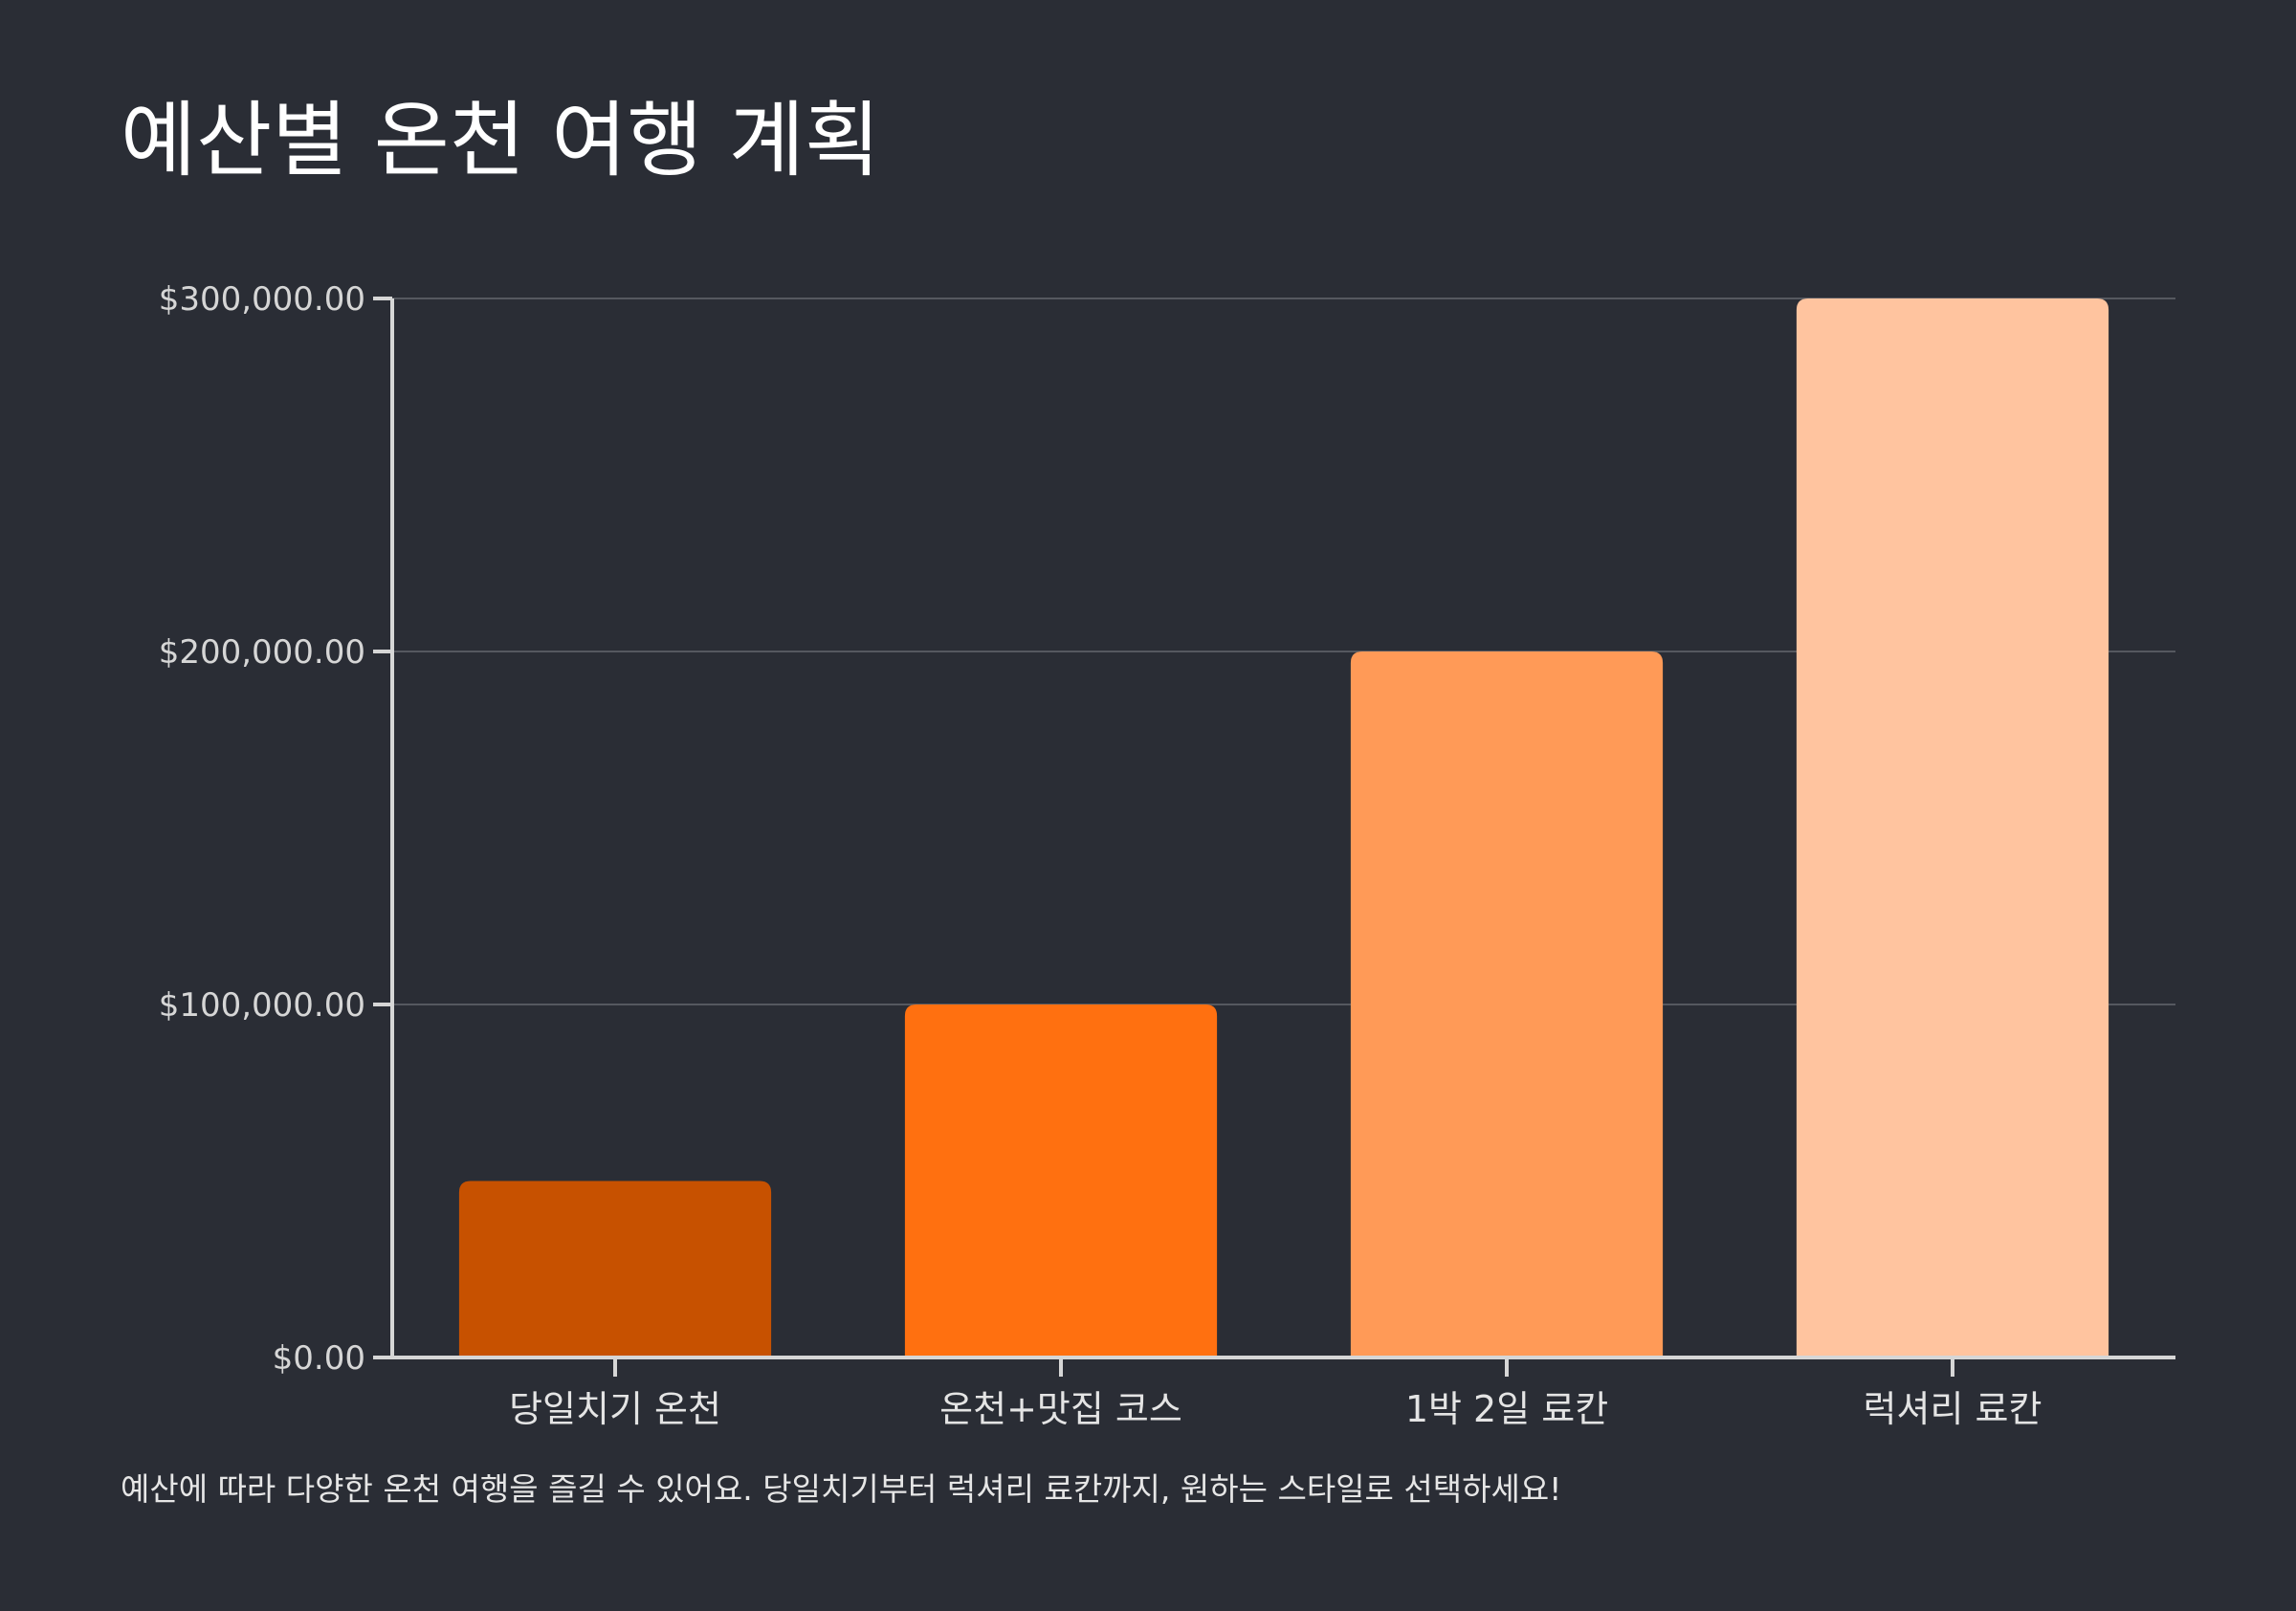  What do you see at coordinates (262, 299) in the screenshot?
I see `y-tick-label: $300,000.00` at bounding box center [262, 299].